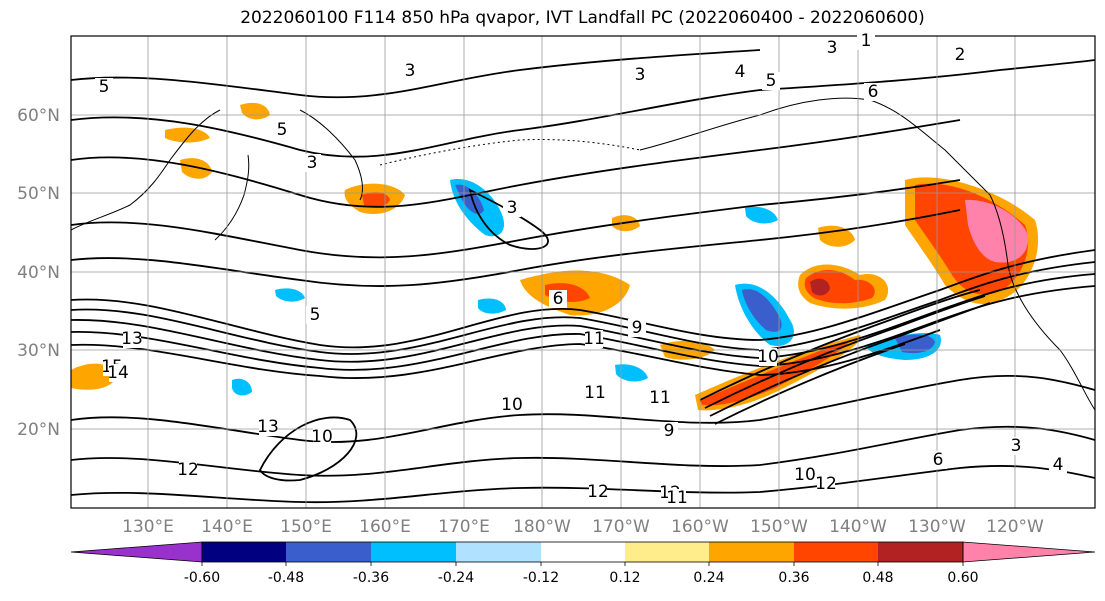 This screenshot has height=601, width=1105. Describe the element at coordinates (38, 194) in the screenshot. I see `latitude-label: 50°N` at that location.